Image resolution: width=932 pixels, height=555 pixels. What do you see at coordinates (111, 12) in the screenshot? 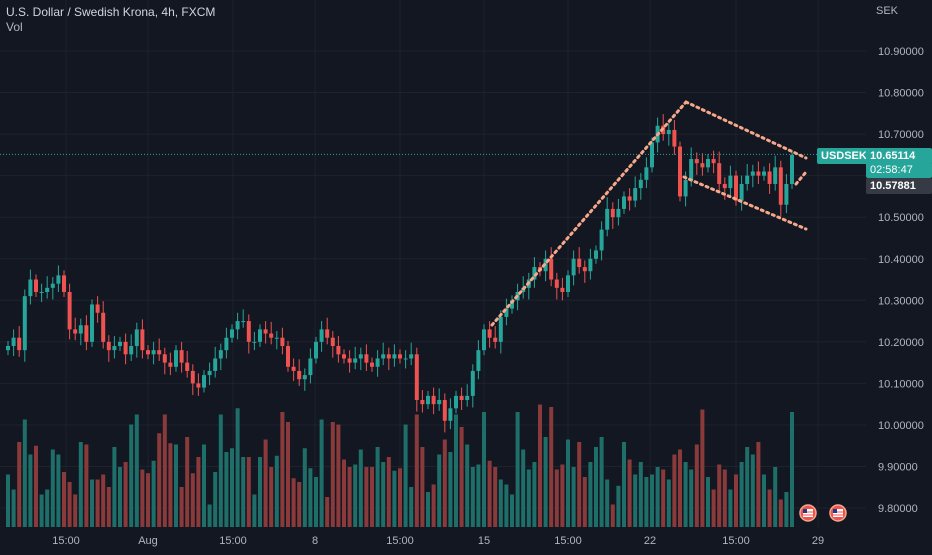
I see `symbol-title: U.S. Dollar / Swedish Krona, 4h, FXCM` at bounding box center [111, 12].